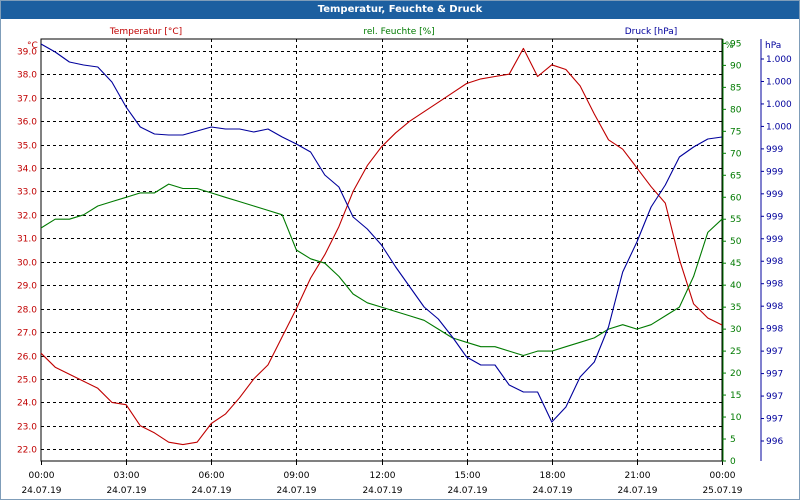 The height and width of the screenshot is (500, 800). I want to click on humidity-tick-label: 85, so click(735, 88).